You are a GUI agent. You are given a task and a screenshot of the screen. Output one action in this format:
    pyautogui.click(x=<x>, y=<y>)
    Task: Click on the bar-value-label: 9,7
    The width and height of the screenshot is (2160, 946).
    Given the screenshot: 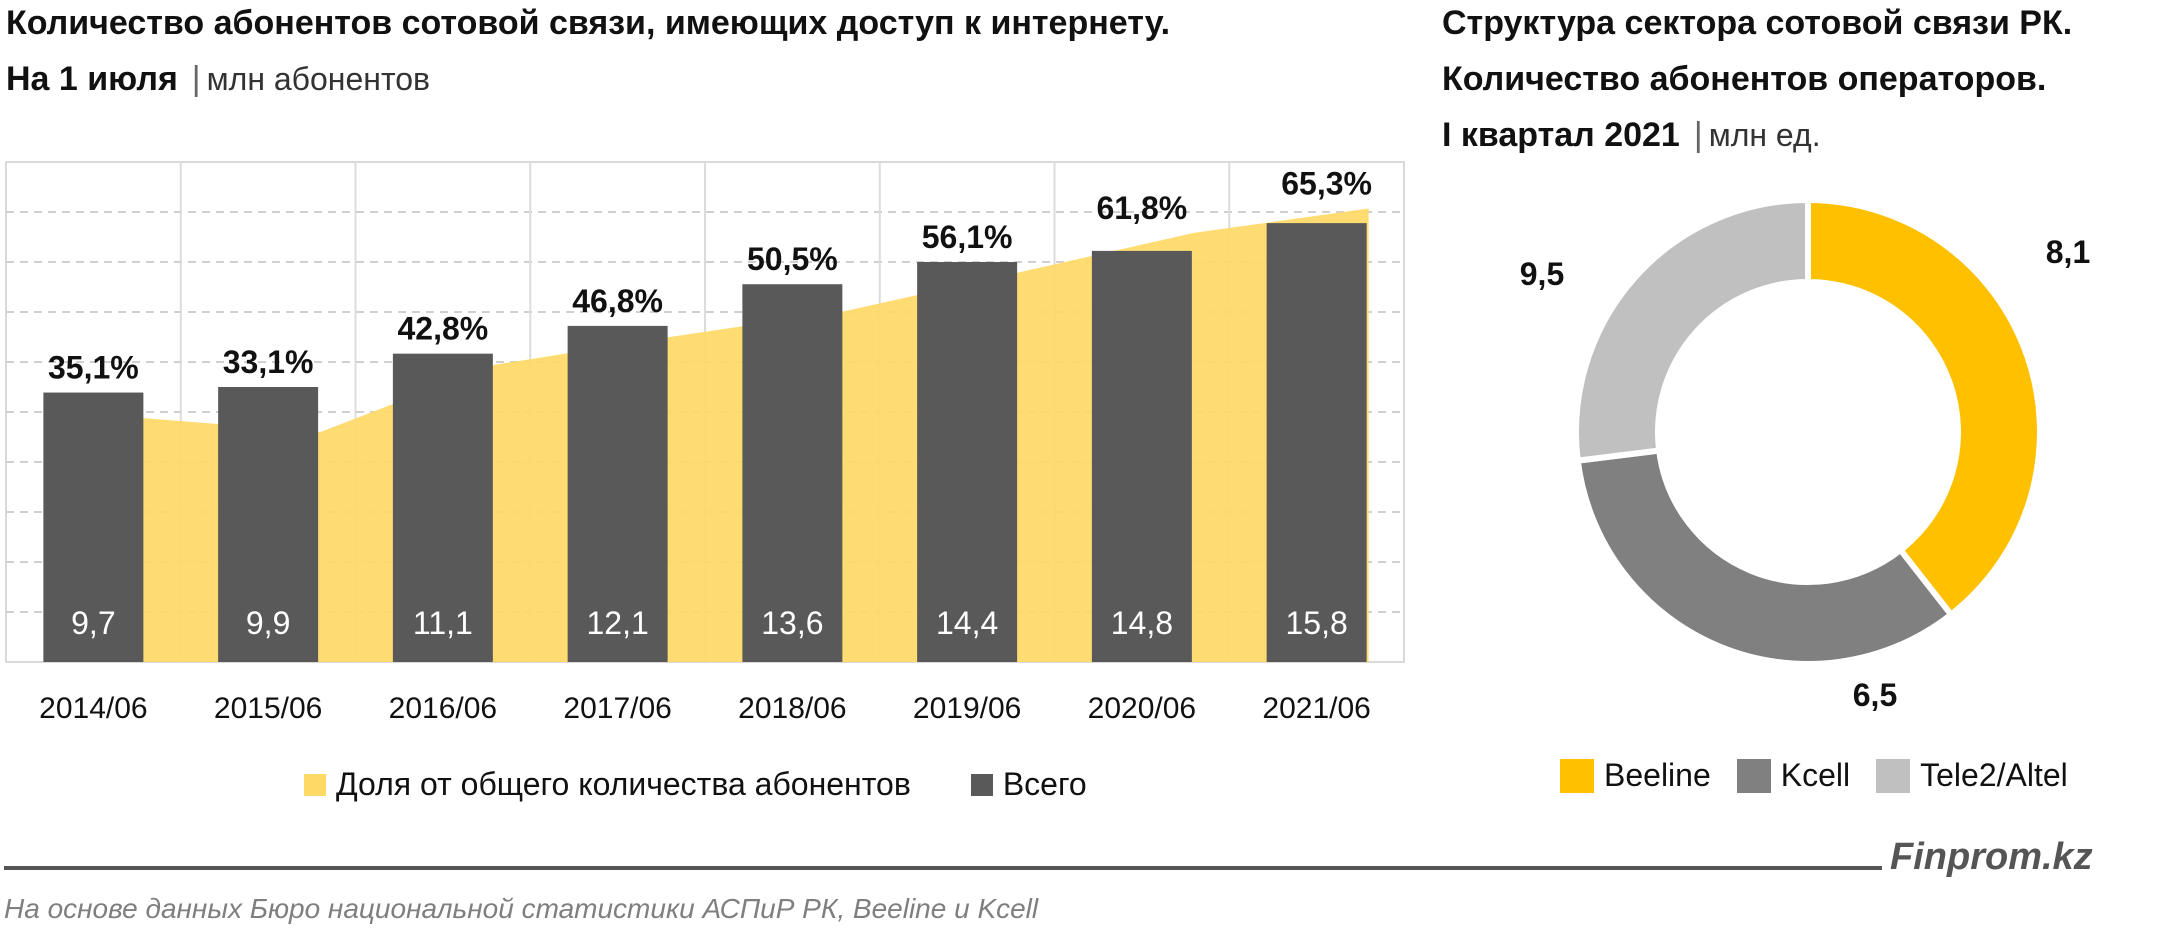 What is the action you would take?
    pyautogui.click(x=93, y=623)
    